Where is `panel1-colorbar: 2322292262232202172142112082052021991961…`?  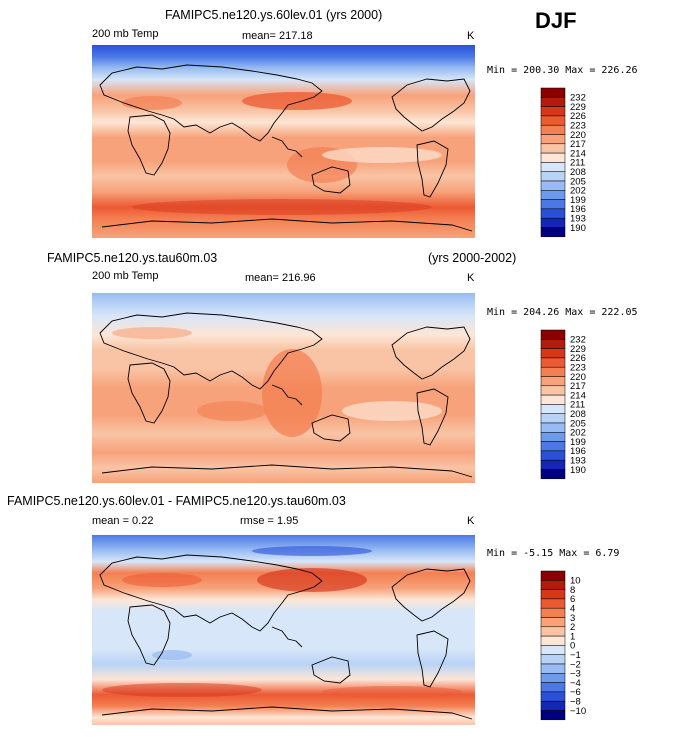 panel1-colorbar: 2322292262232202172142112082052021991961… is located at coordinates (563, 162).